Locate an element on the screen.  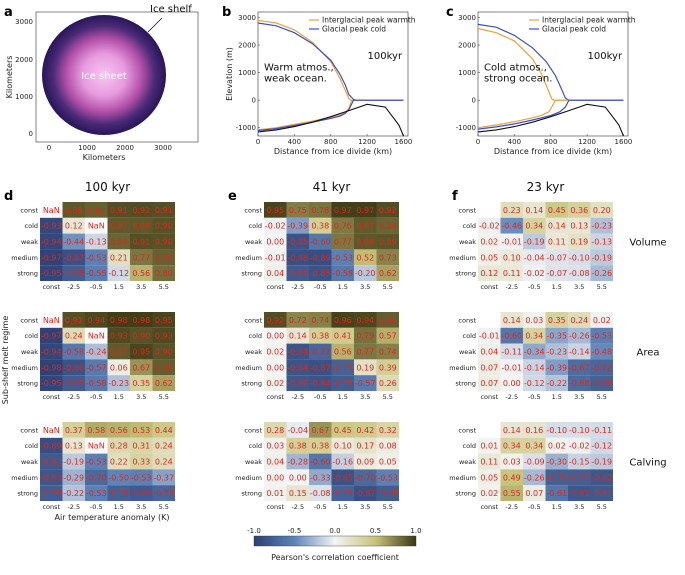
row-label: strong is located at coordinates (251, 384).